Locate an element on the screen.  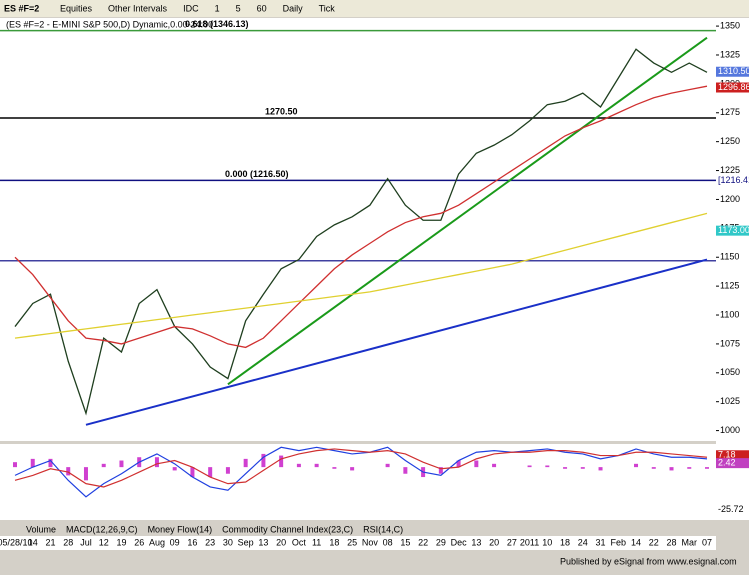
indicator-tag-label: -25.72 is located at coordinates (731, 509).